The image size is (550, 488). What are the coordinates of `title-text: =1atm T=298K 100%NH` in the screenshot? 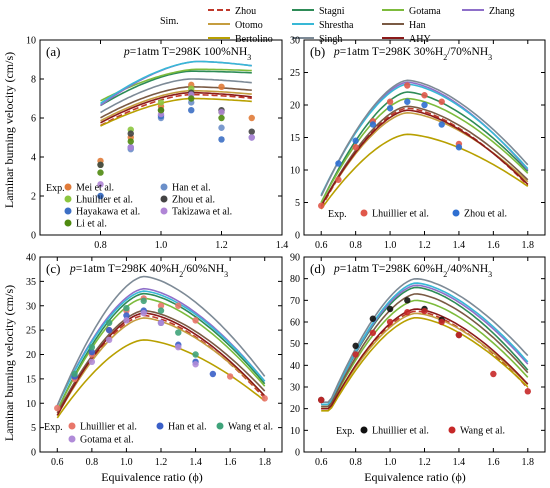 It's located at (189, 52).